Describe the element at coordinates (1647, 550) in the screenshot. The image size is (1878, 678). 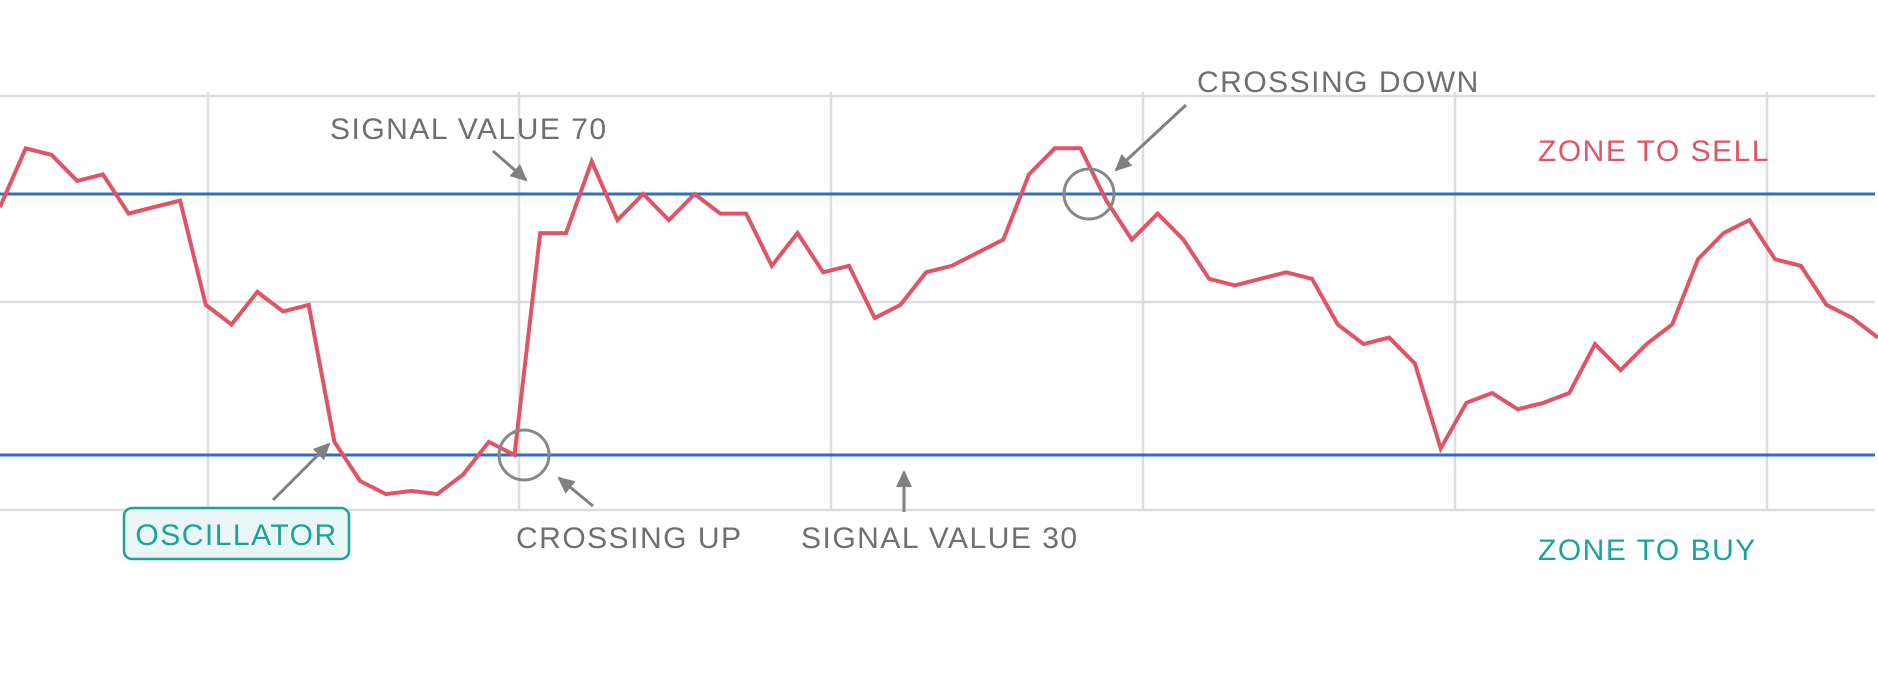
I see `zone-to-buy-label: ZONE TO BUY` at that location.